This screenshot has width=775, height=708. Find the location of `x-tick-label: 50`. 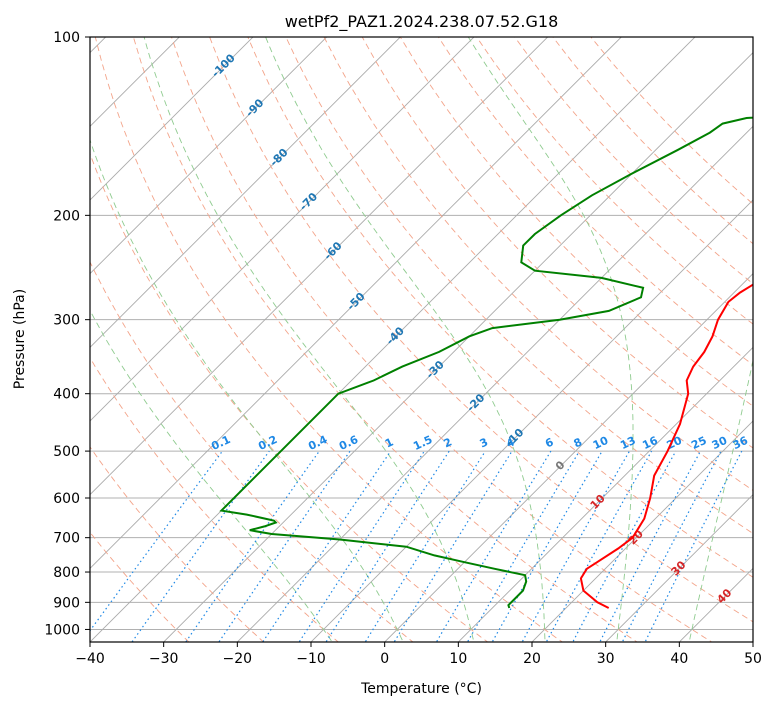

x-tick-label: 50 is located at coordinates (753, 659).